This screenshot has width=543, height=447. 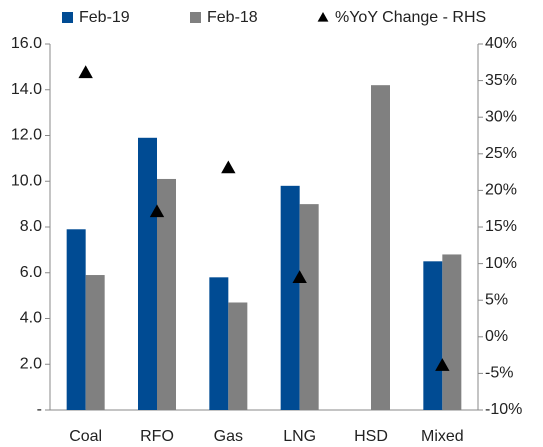 What do you see at coordinates (157, 436) in the screenshot?
I see `x-tick-label: RFO` at bounding box center [157, 436].